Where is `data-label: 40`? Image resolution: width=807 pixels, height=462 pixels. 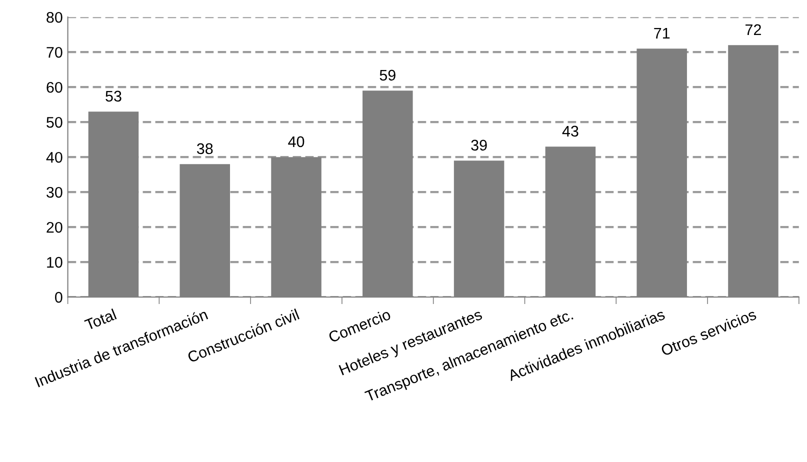
data-label: 40 is located at coordinates (296, 142).